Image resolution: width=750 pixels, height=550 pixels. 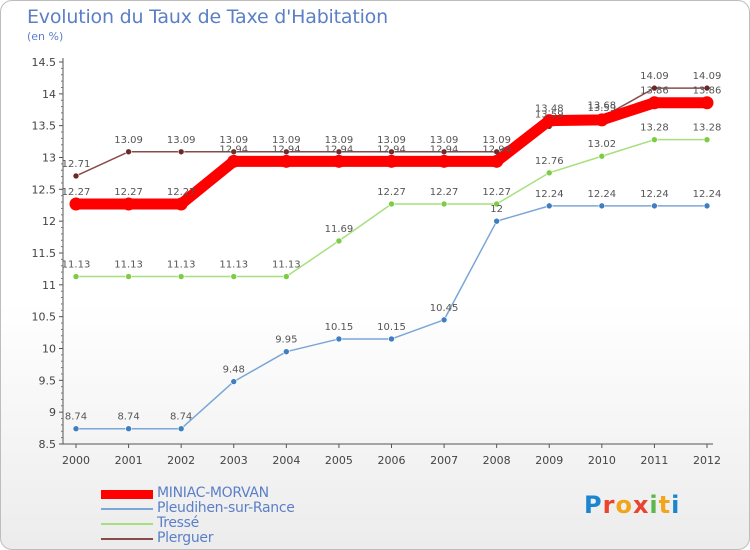 What do you see at coordinates (444, 308) in the screenshot?
I see `data-label: 10.45` at bounding box center [444, 308].